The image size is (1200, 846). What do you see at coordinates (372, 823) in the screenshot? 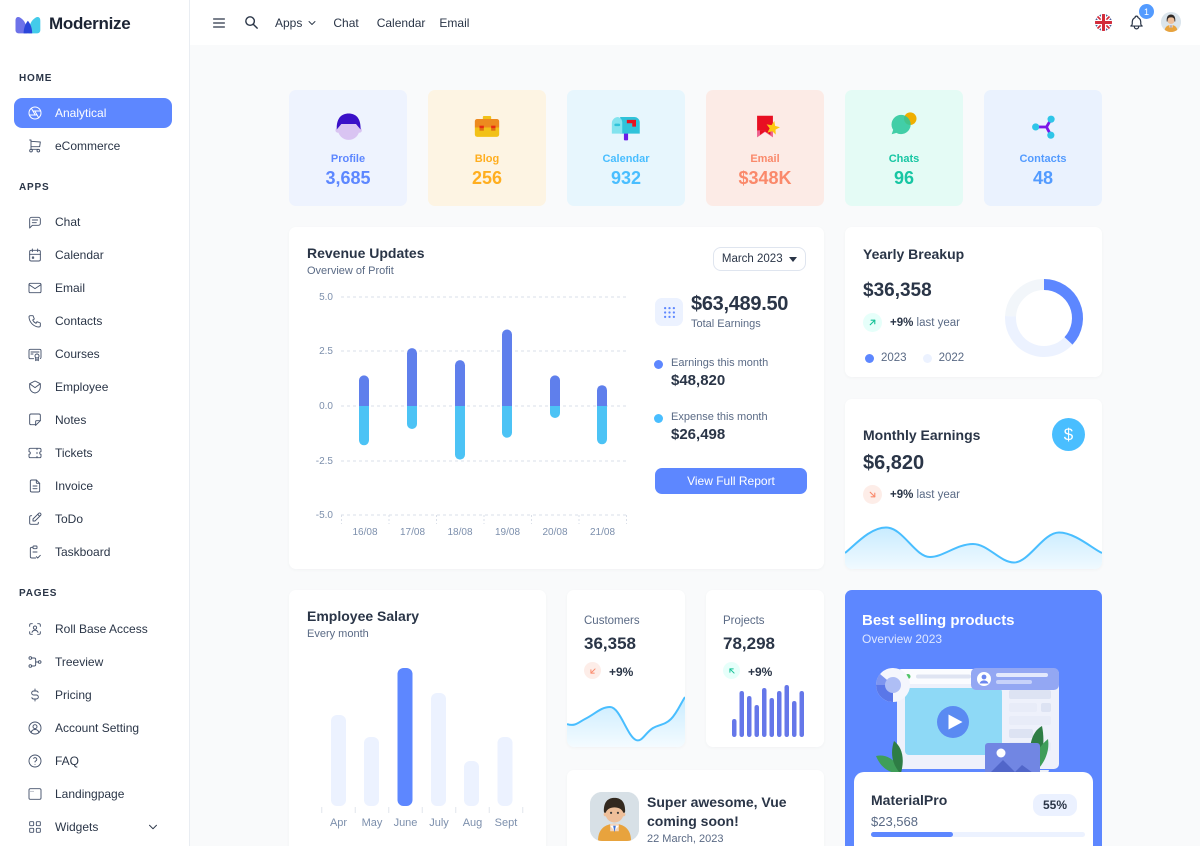
I see `svg-text: May` at bounding box center [372, 823].